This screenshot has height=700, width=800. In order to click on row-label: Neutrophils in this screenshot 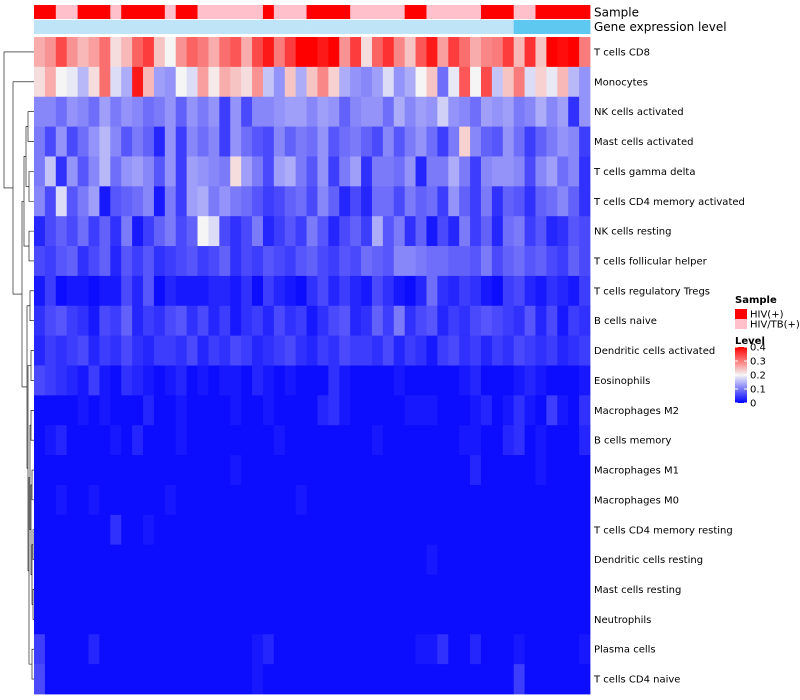, I will do `click(622, 620)`.